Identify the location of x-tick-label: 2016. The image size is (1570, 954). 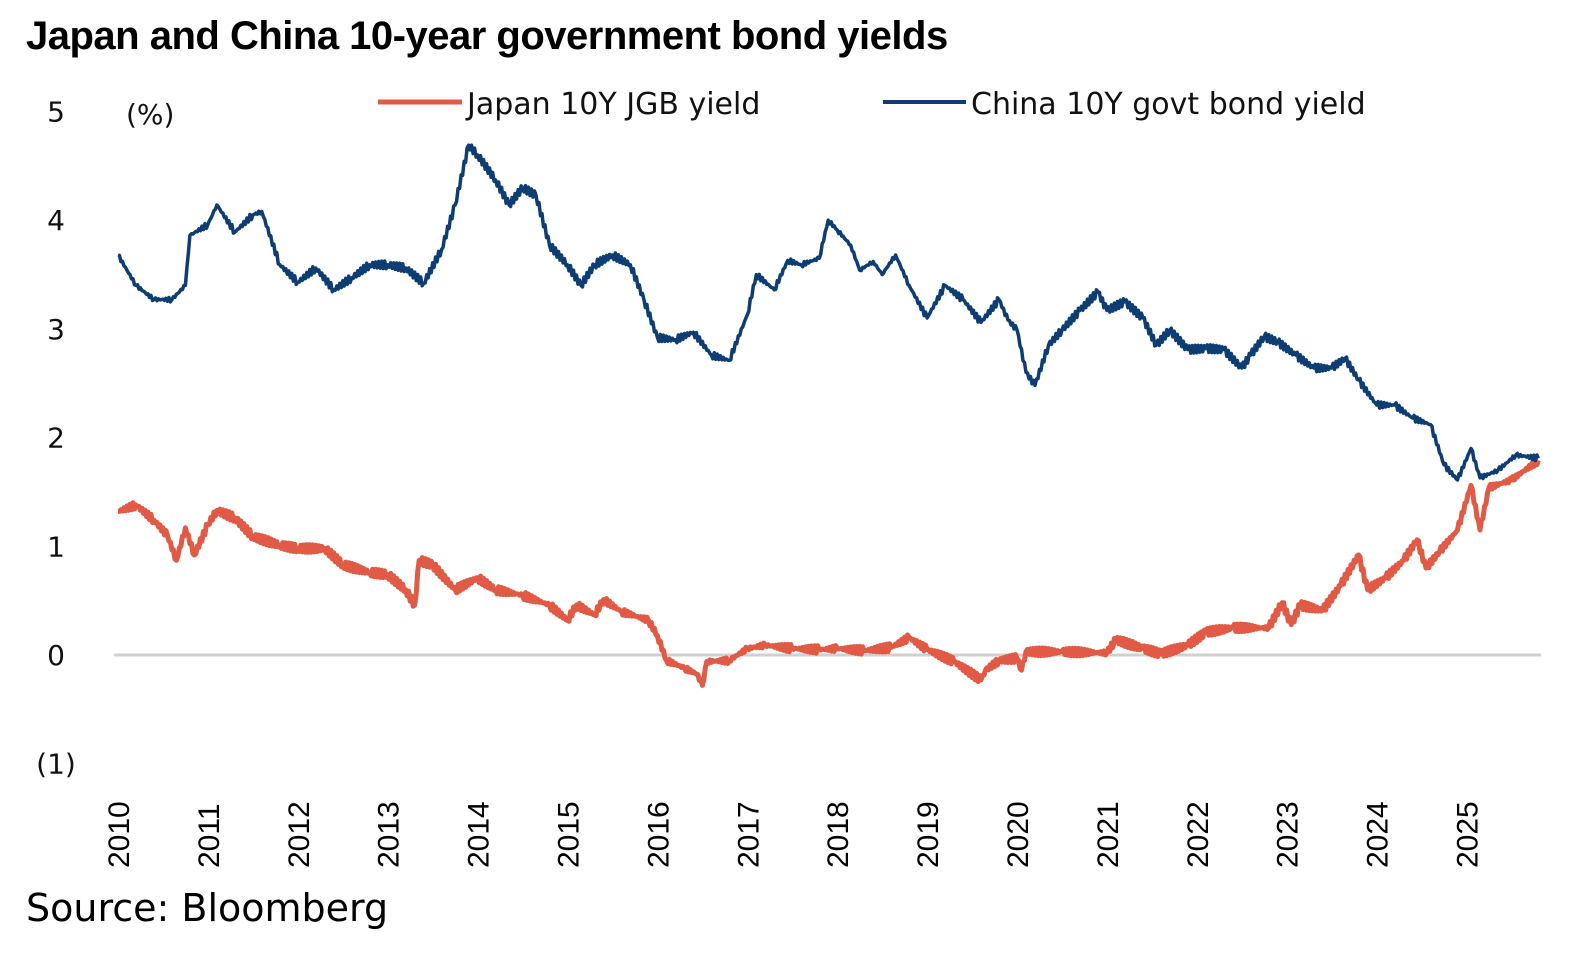
(658, 834).